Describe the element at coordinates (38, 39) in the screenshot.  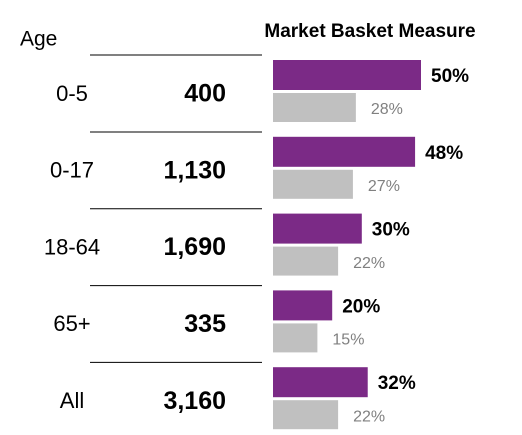
I see `column-header: Age` at that location.